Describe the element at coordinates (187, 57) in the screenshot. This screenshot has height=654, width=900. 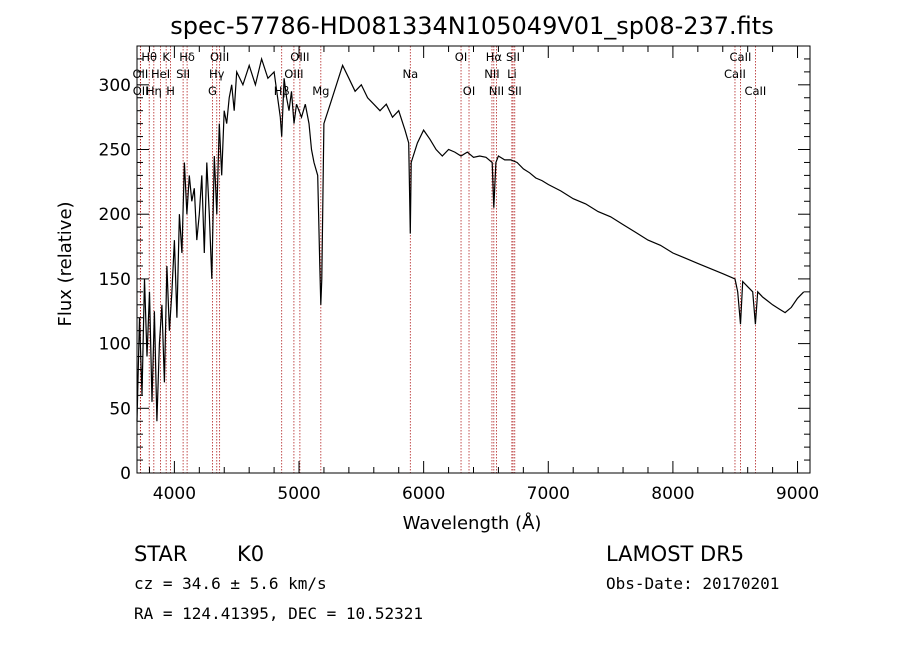
I see `spectral-line-label: Hδ` at that location.